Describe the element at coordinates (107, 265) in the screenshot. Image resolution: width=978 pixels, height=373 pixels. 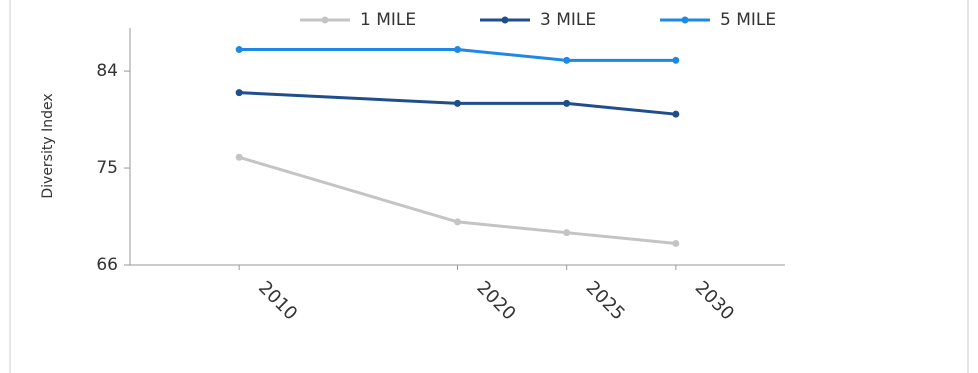
I see `y-tick-label: 66` at that location.